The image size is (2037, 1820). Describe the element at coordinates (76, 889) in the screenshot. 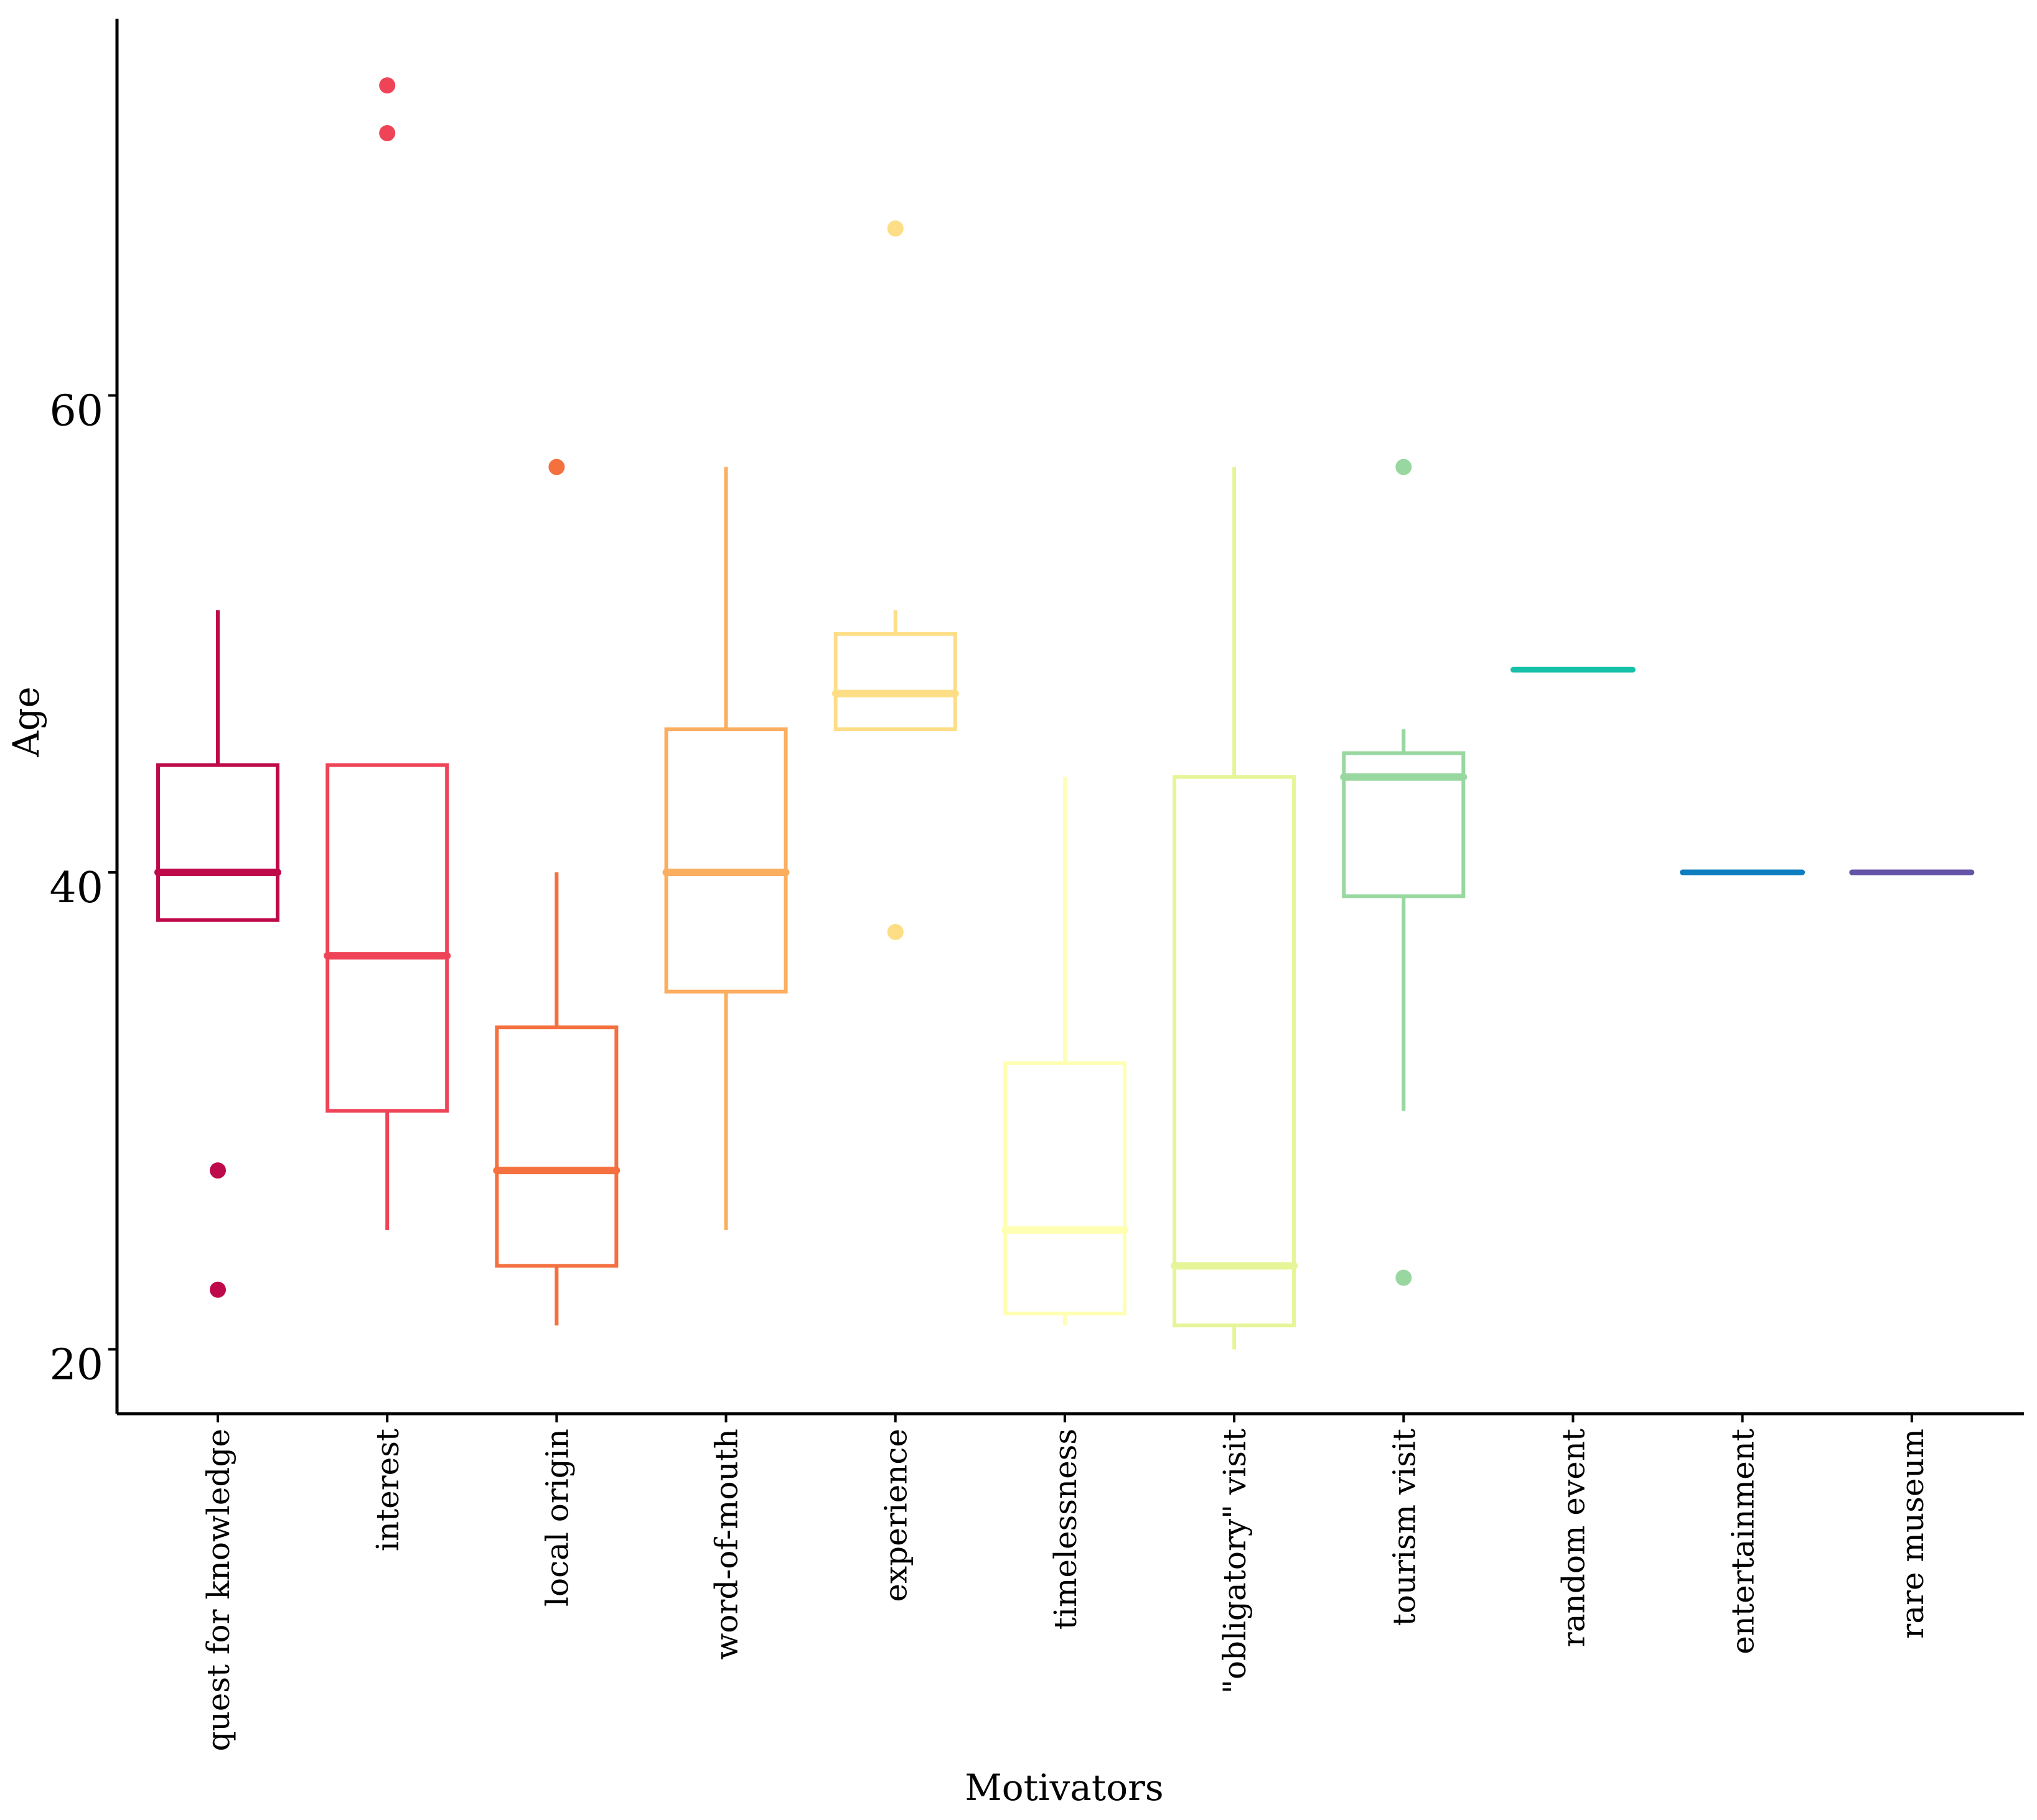

I see `y-tick-label: 40` at that location.